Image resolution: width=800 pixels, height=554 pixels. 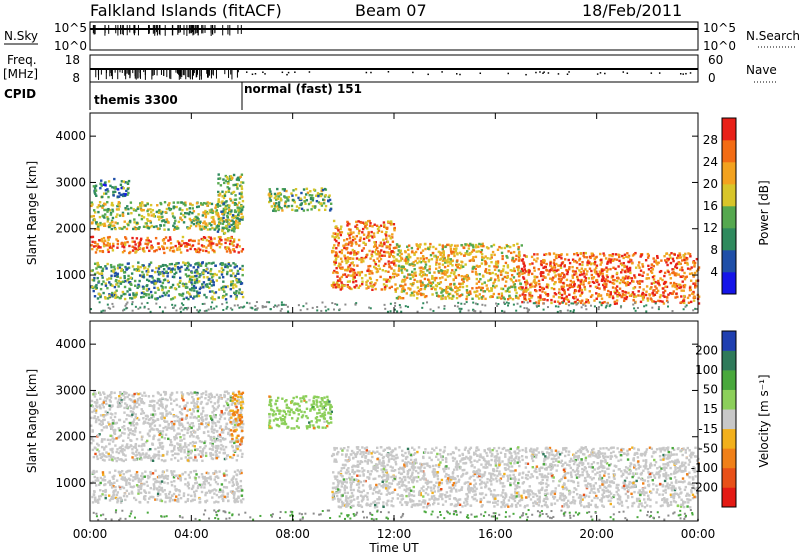 I want to click on freq-dot, so click(x=627, y=73).